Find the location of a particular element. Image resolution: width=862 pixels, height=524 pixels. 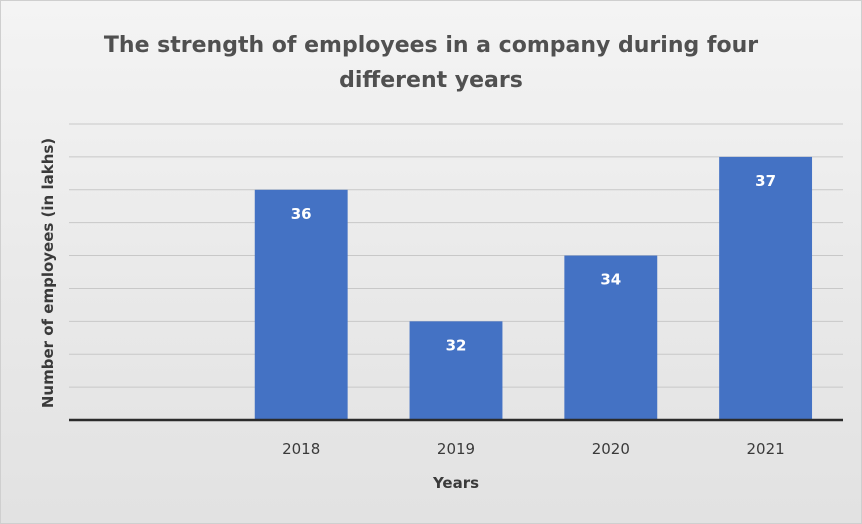

data-label-2018: 36 is located at coordinates (301, 214).